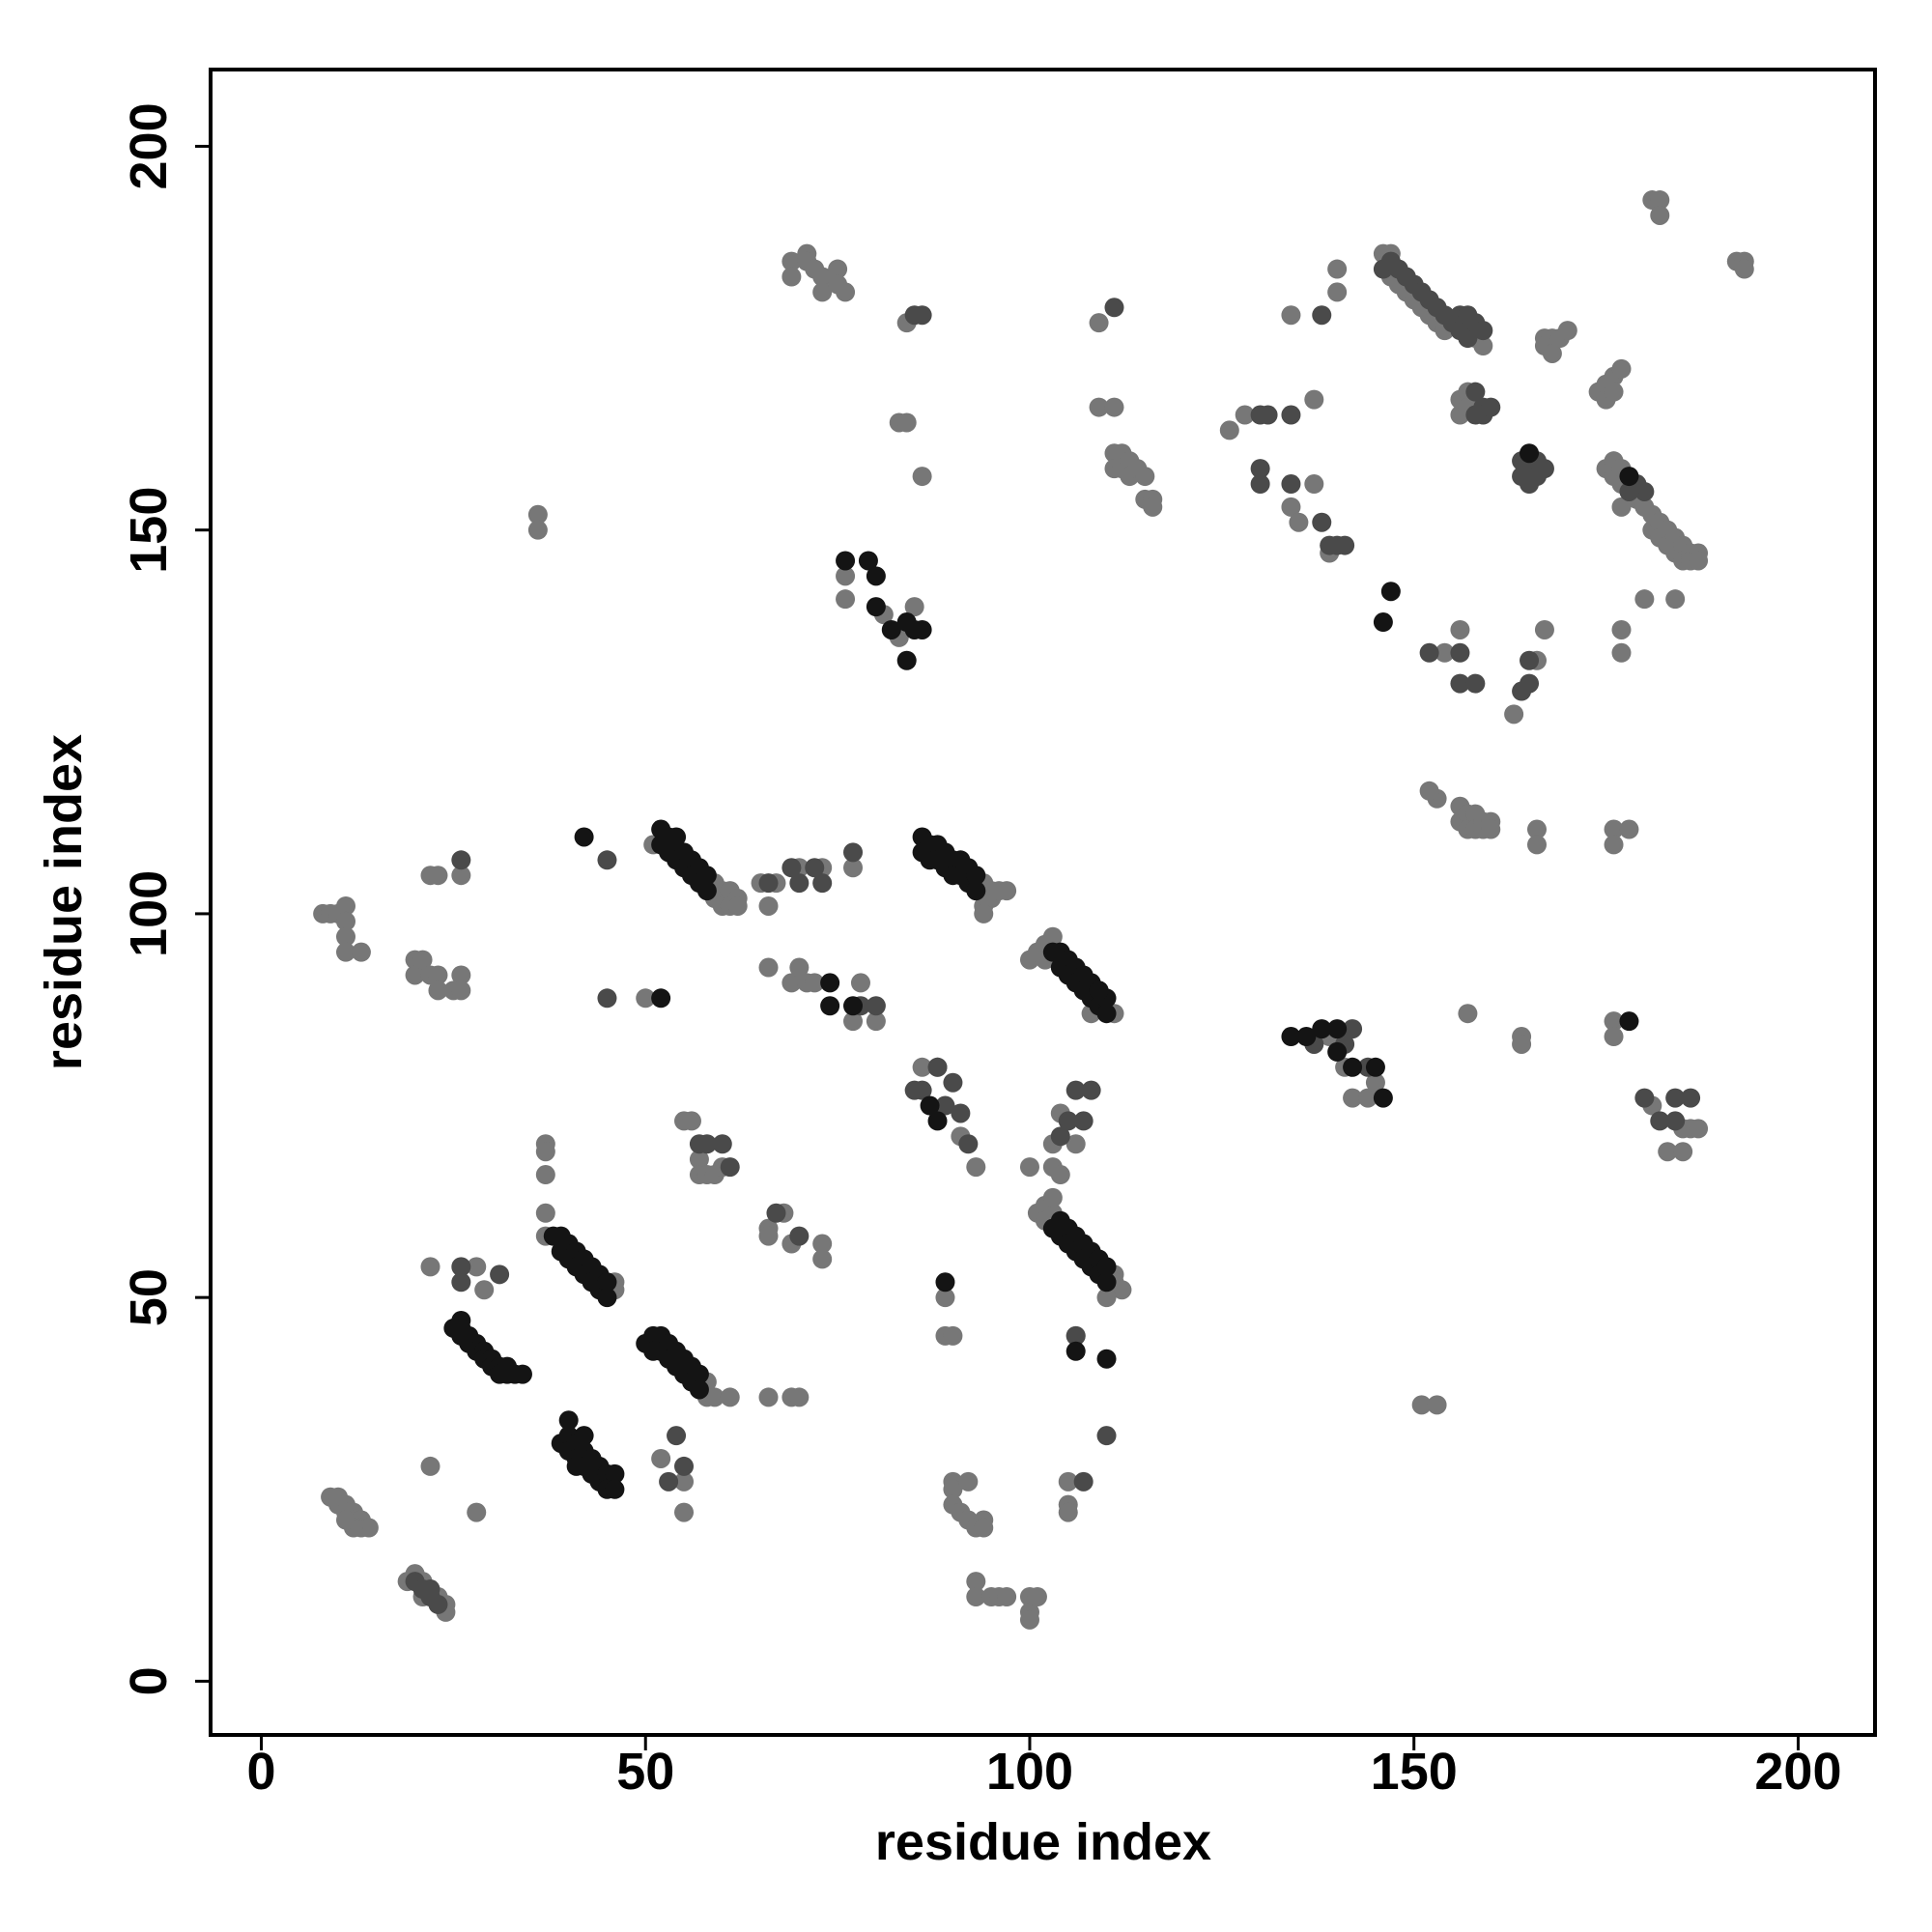  Describe the element at coordinates (1029, 1772) in the screenshot. I see `x-tick-label: 100` at that location.